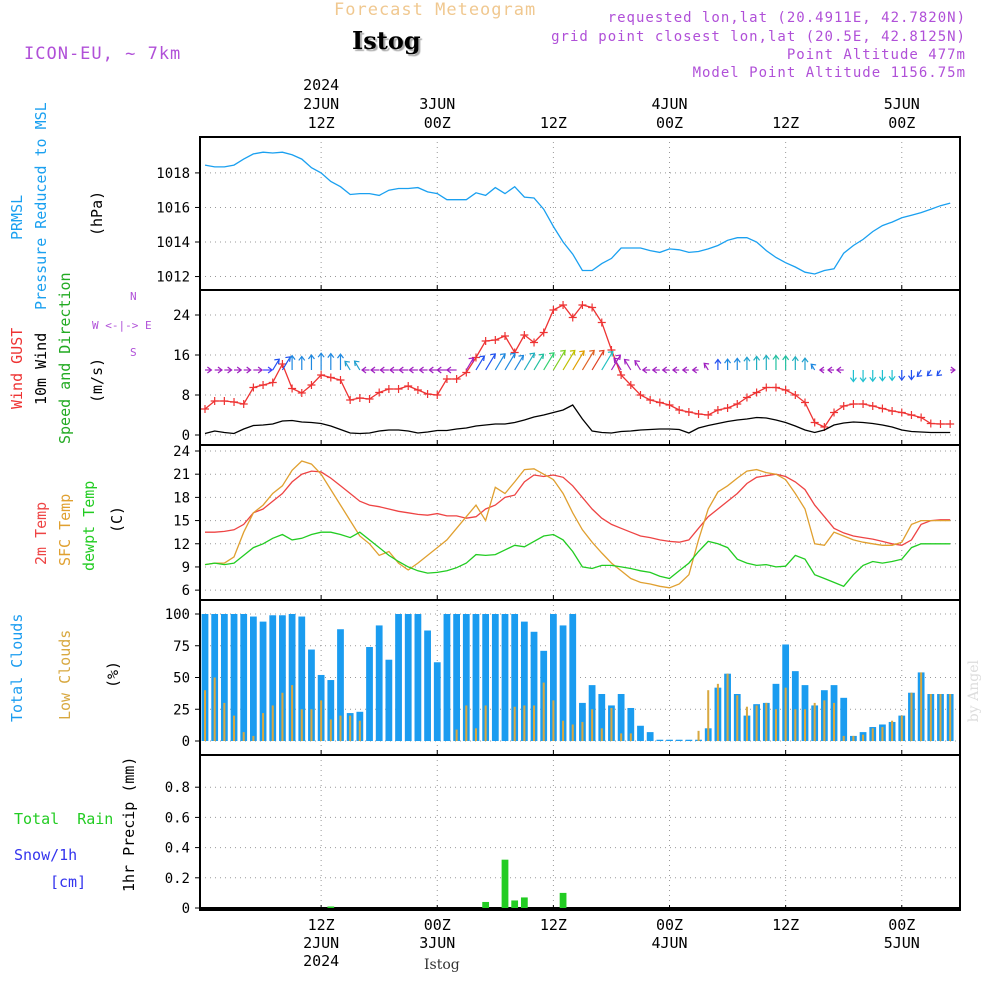 The image size is (1000, 1000). I want to click on model-name: ICON-EU, ~ 7km, so click(103, 54).